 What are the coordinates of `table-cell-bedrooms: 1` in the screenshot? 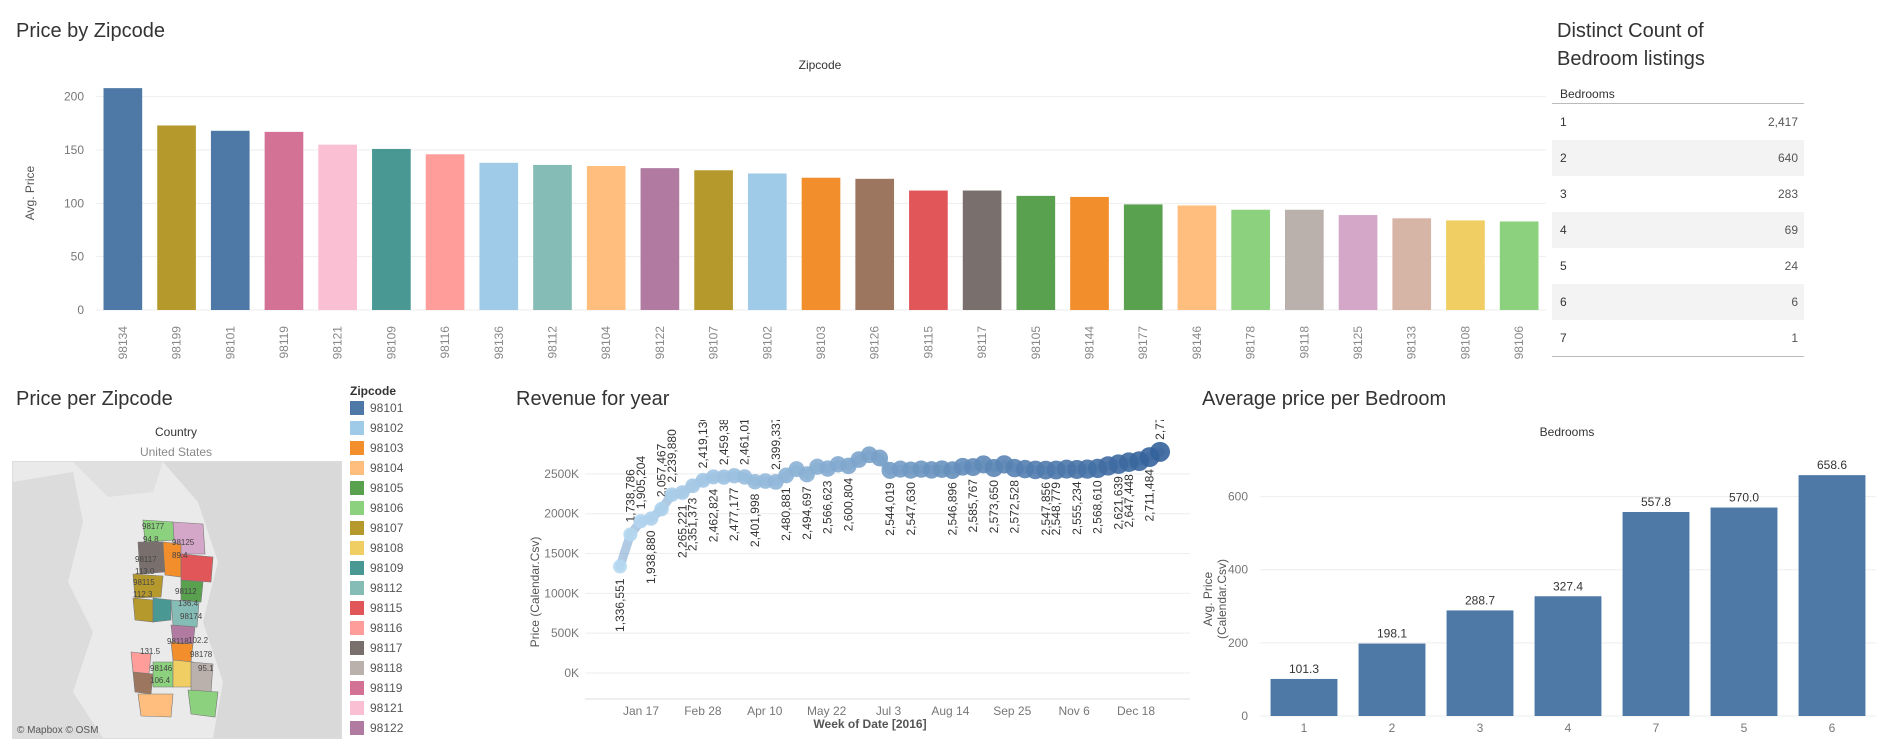 It's located at (1563, 122).